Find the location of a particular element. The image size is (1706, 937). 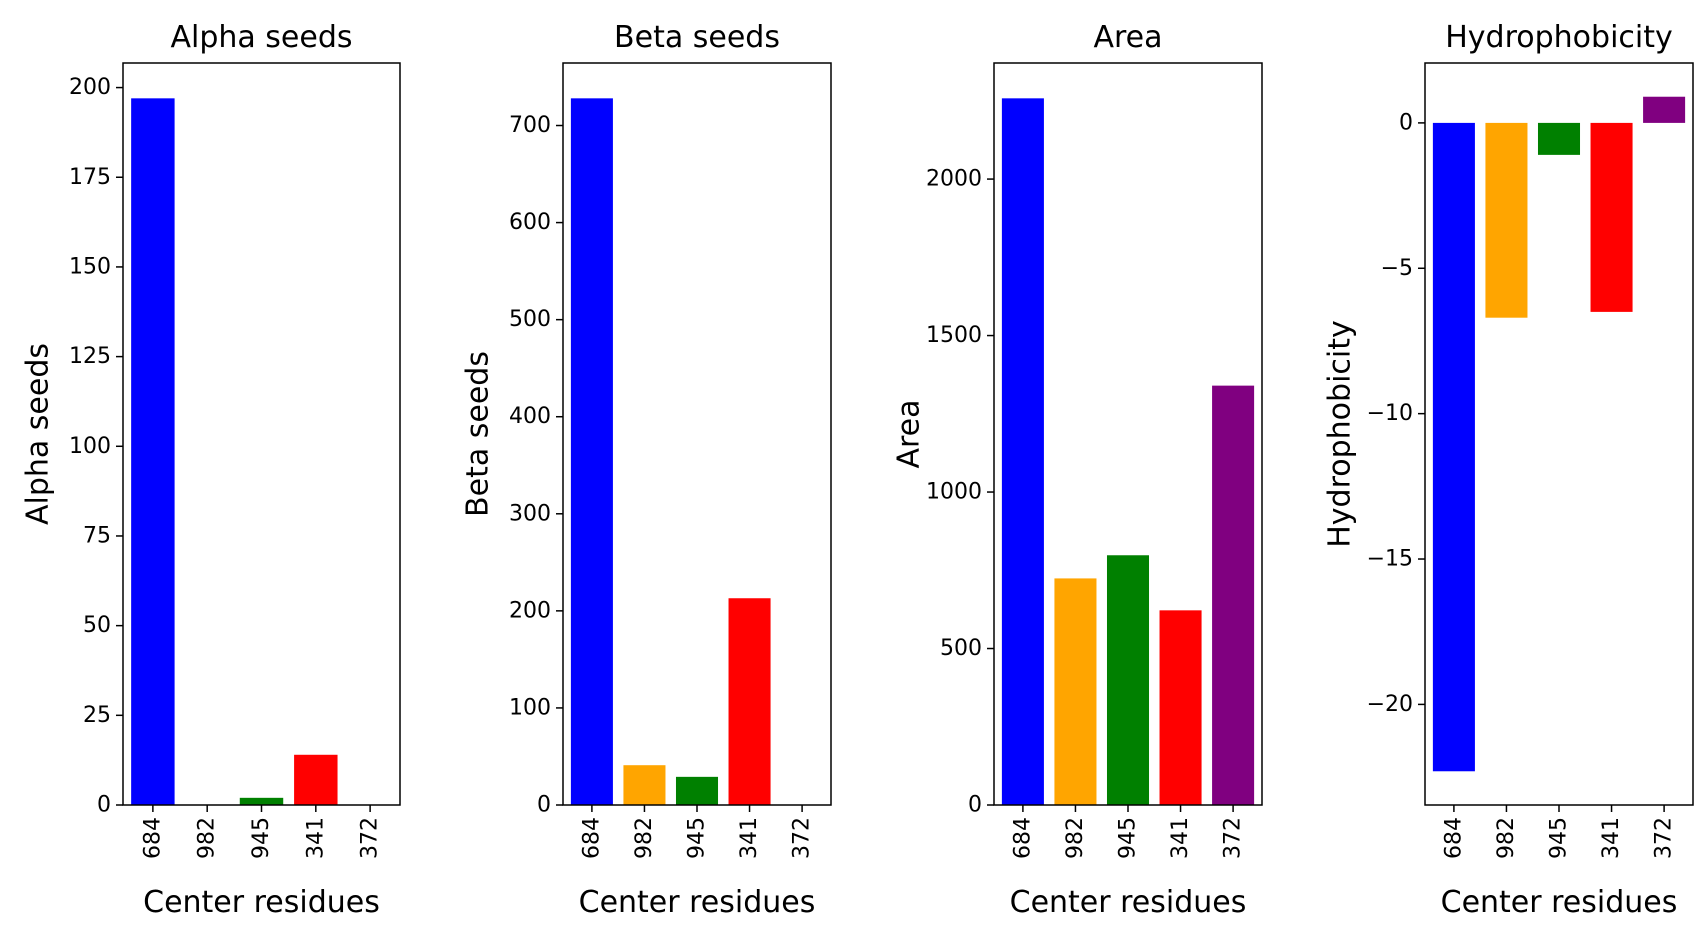

y-tick-label: 600 is located at coordinates (530, 222).